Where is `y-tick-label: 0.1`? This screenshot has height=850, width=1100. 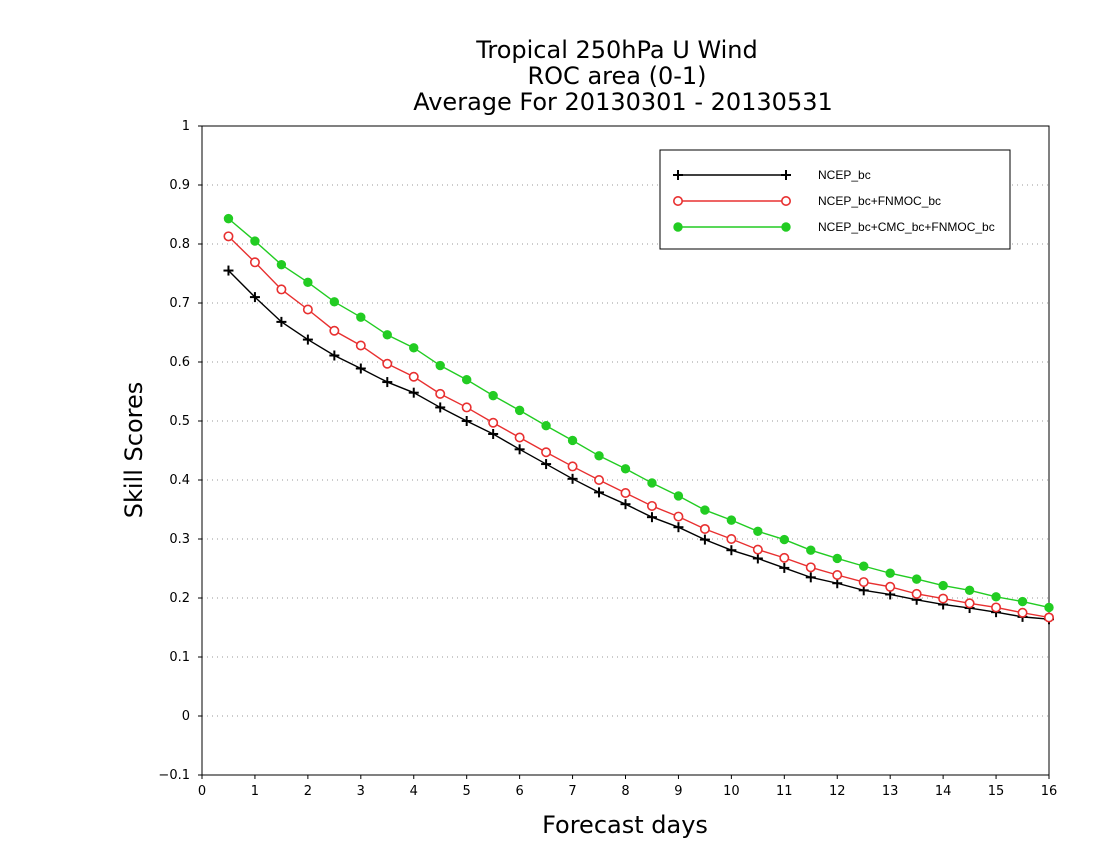
y-tick-label: 0.1 is located at coordinates (179, 657).